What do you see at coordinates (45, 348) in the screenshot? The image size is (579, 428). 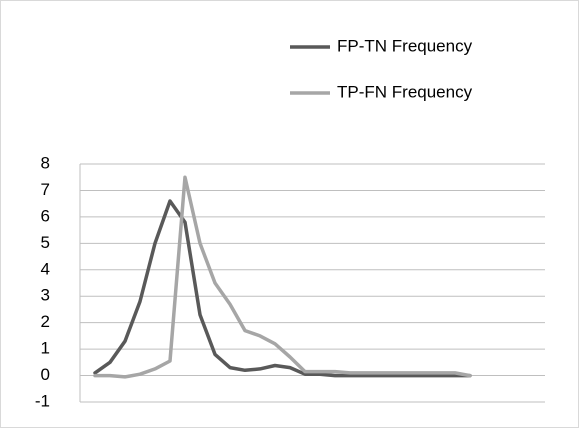 I see `y-tick-label: 1` at bounding box center [45, 348].